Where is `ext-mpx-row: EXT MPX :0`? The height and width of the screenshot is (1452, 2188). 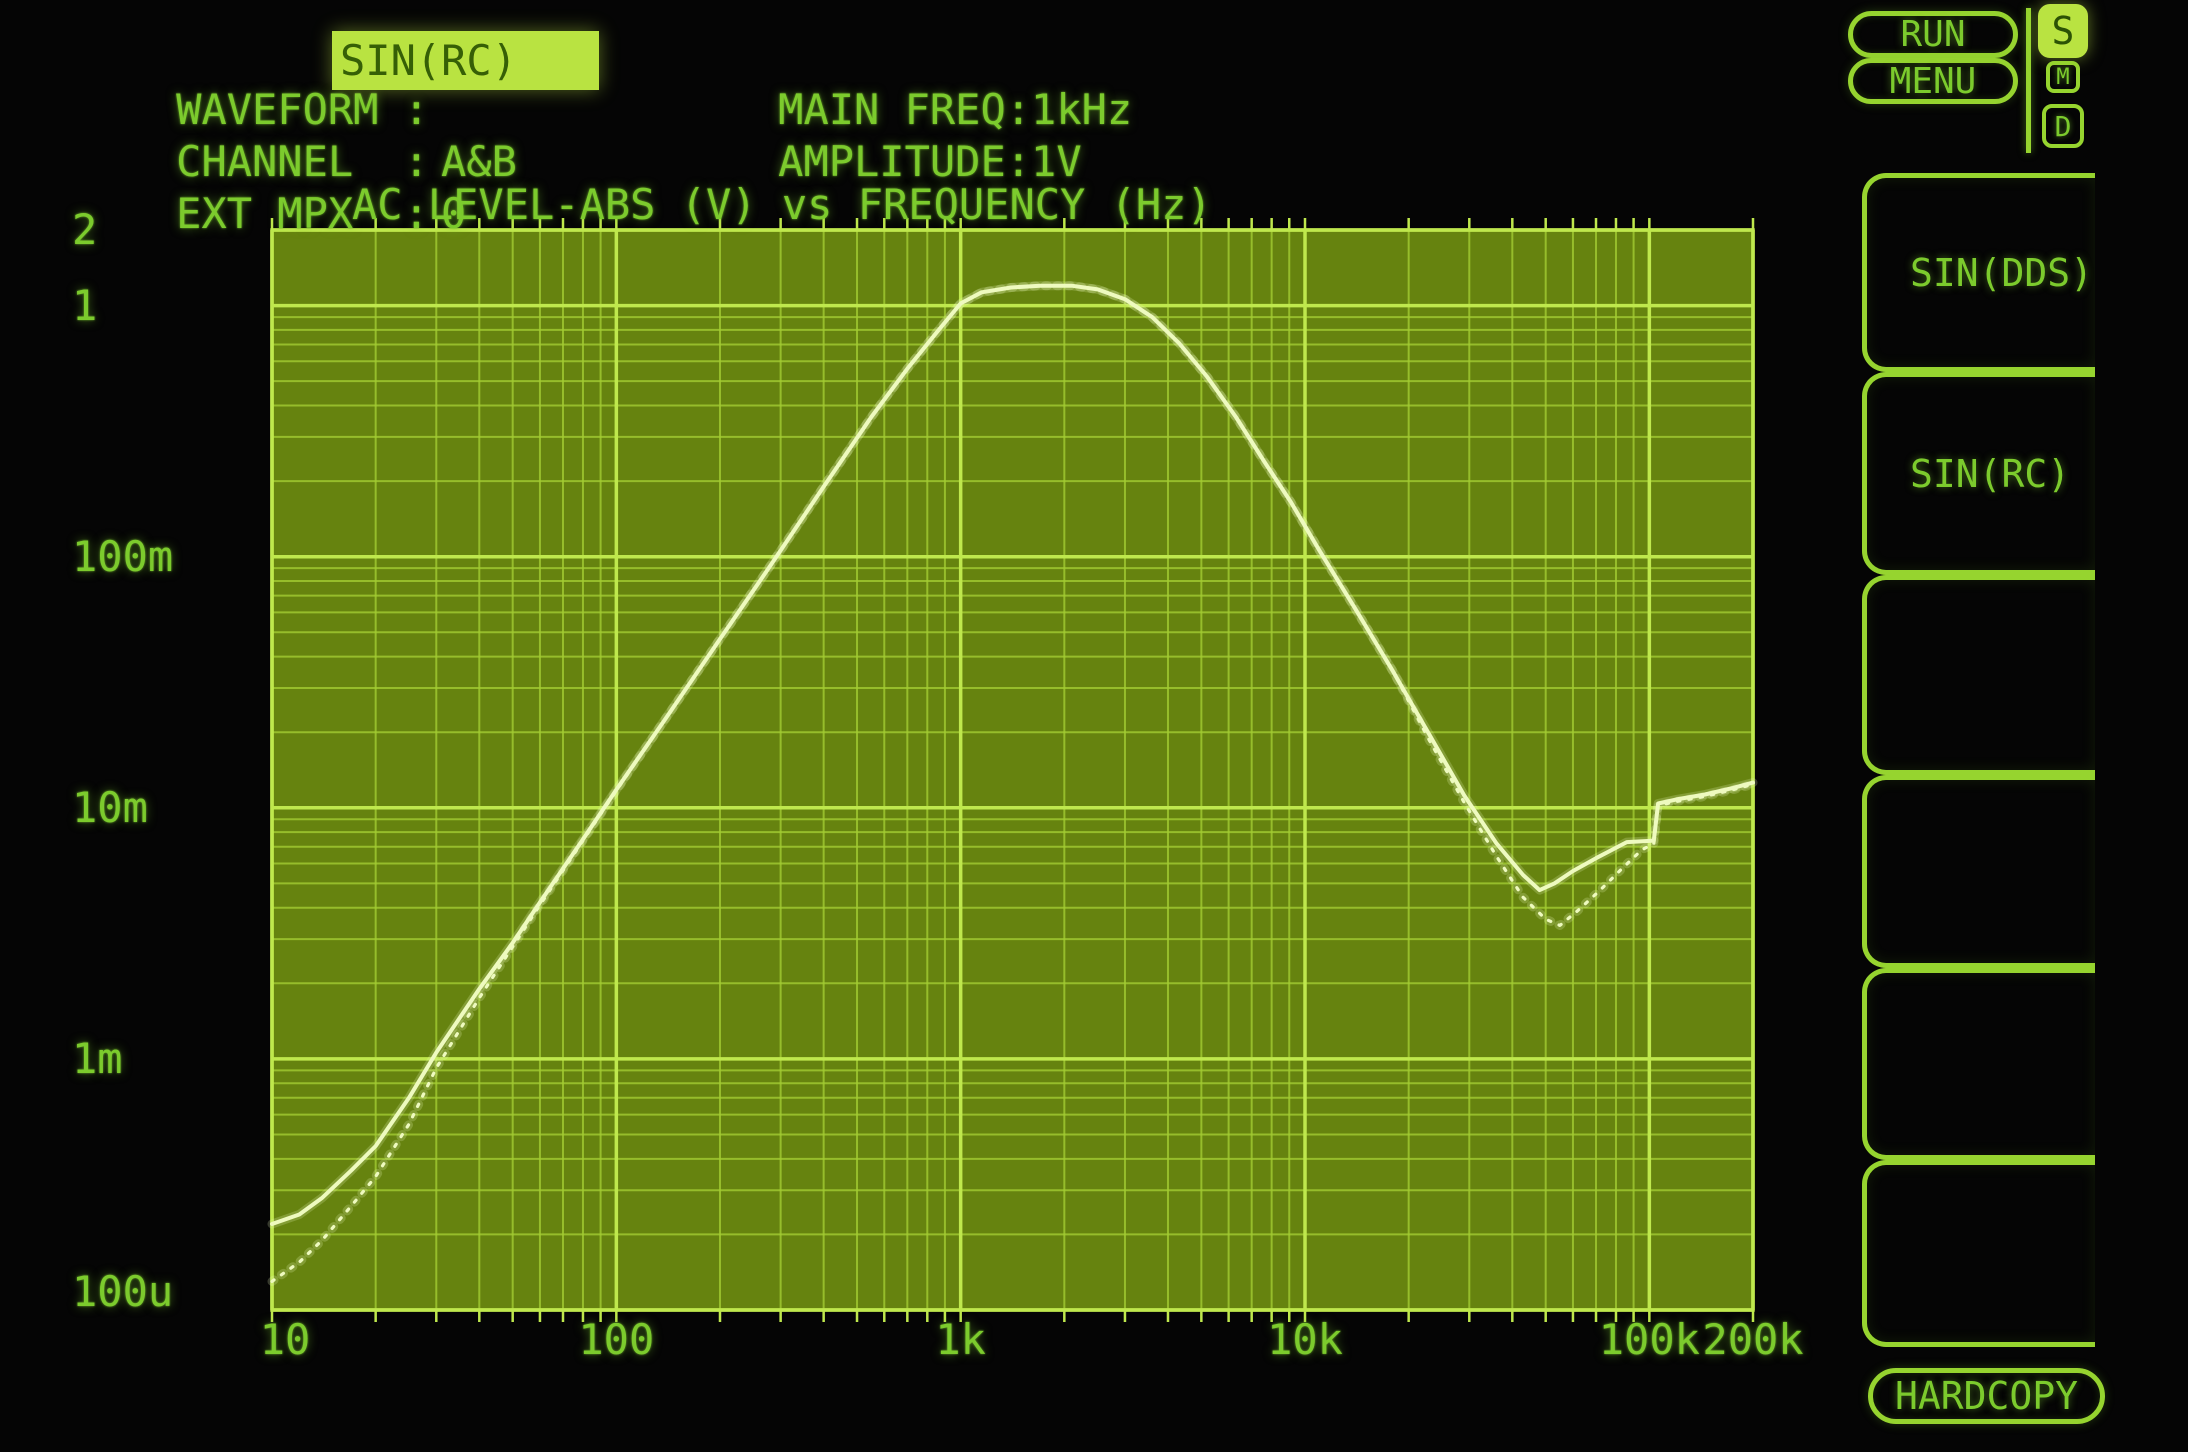
ext-mpx-row: EXT MPX :0 is located at coordinates (270, 214).